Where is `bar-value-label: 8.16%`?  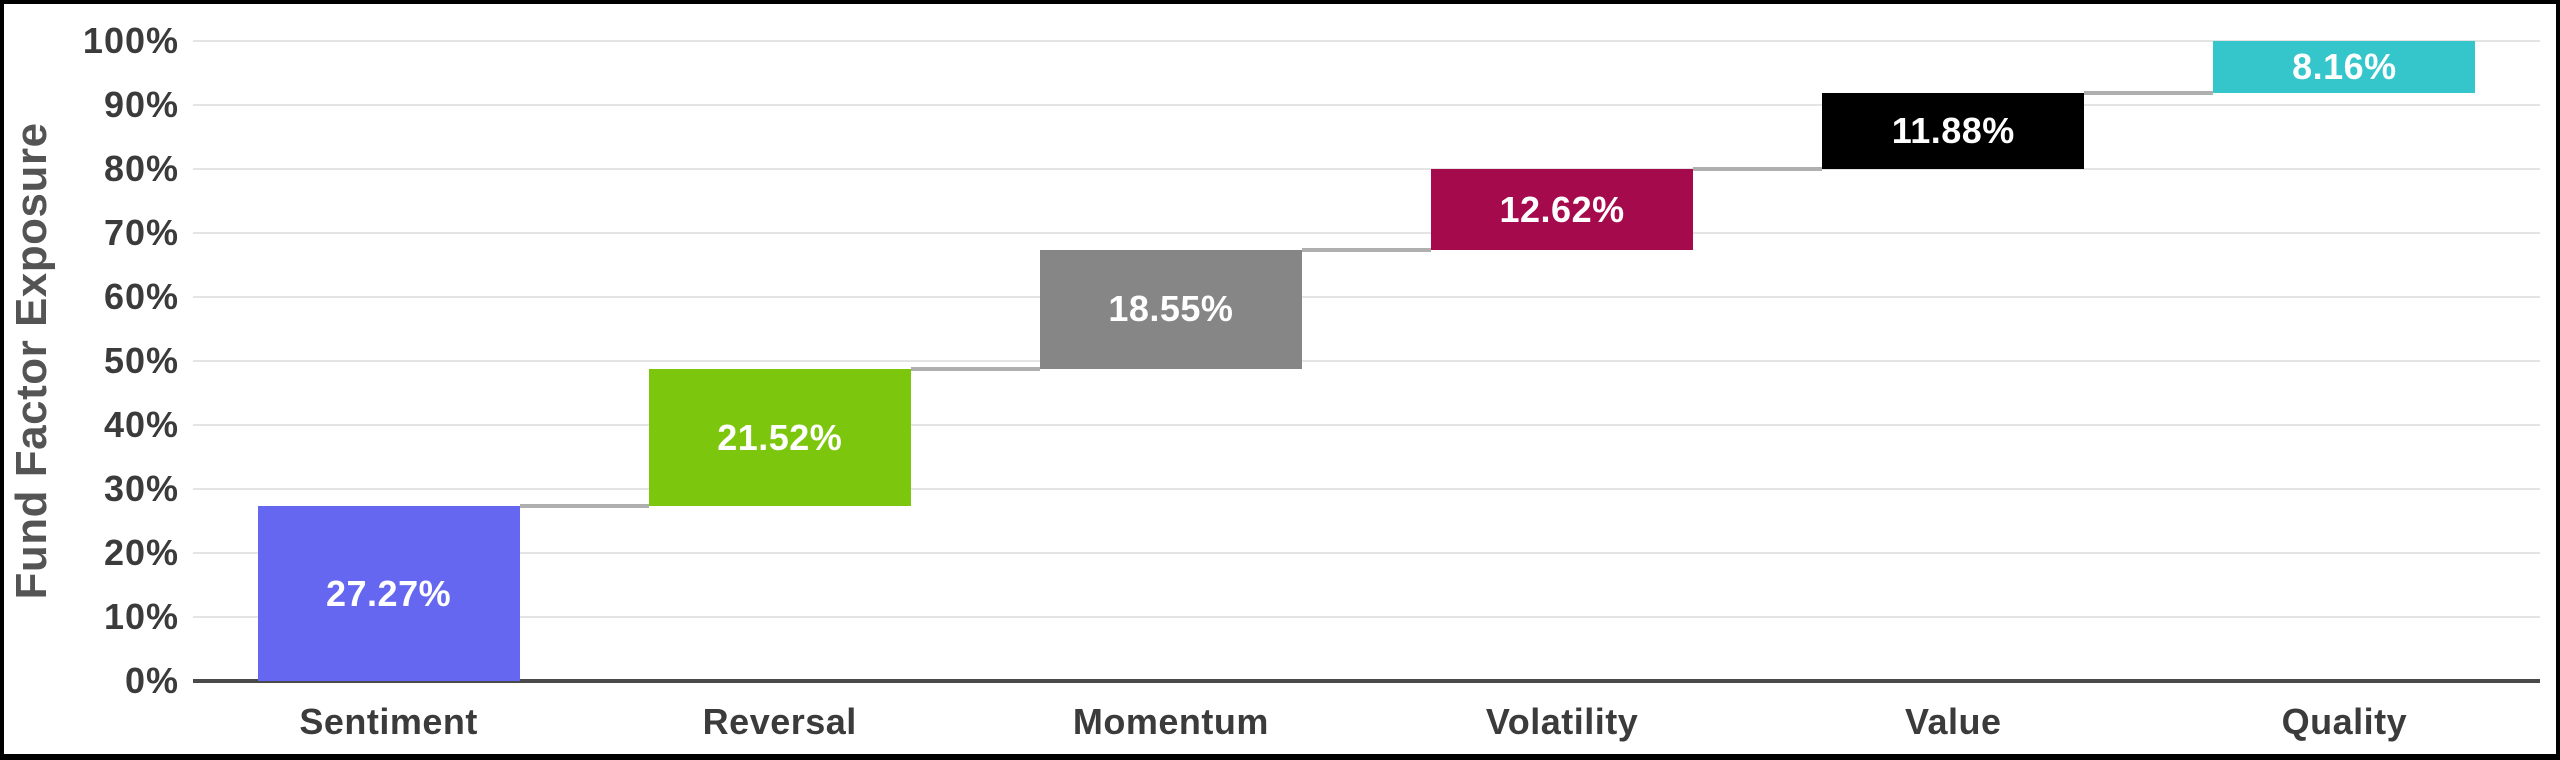
bar-value-label: 8.16% is located at coordinates (2344, 67).